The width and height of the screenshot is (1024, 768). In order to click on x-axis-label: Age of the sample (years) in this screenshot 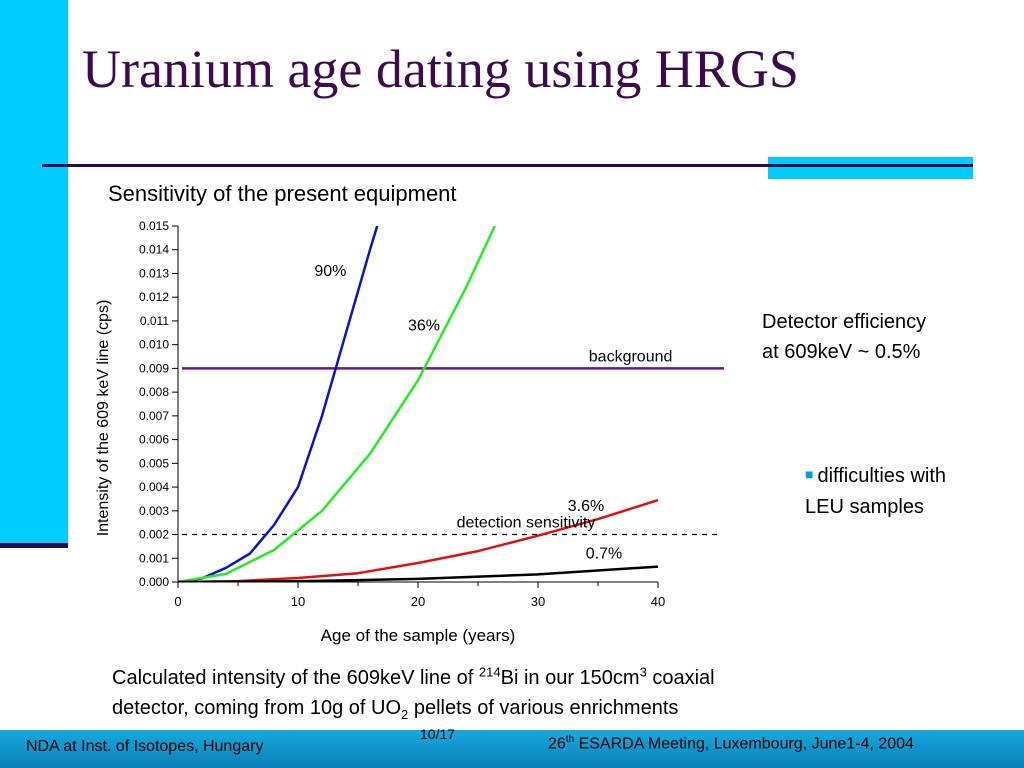, I will do `click(418, 635)`.